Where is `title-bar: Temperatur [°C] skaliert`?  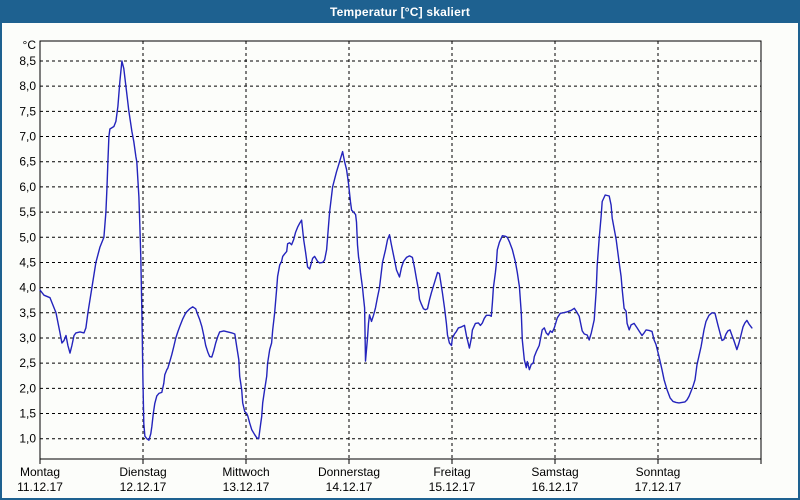
title-bar: Temperatur [°C] skaliert is located at coordinates (400, 12).